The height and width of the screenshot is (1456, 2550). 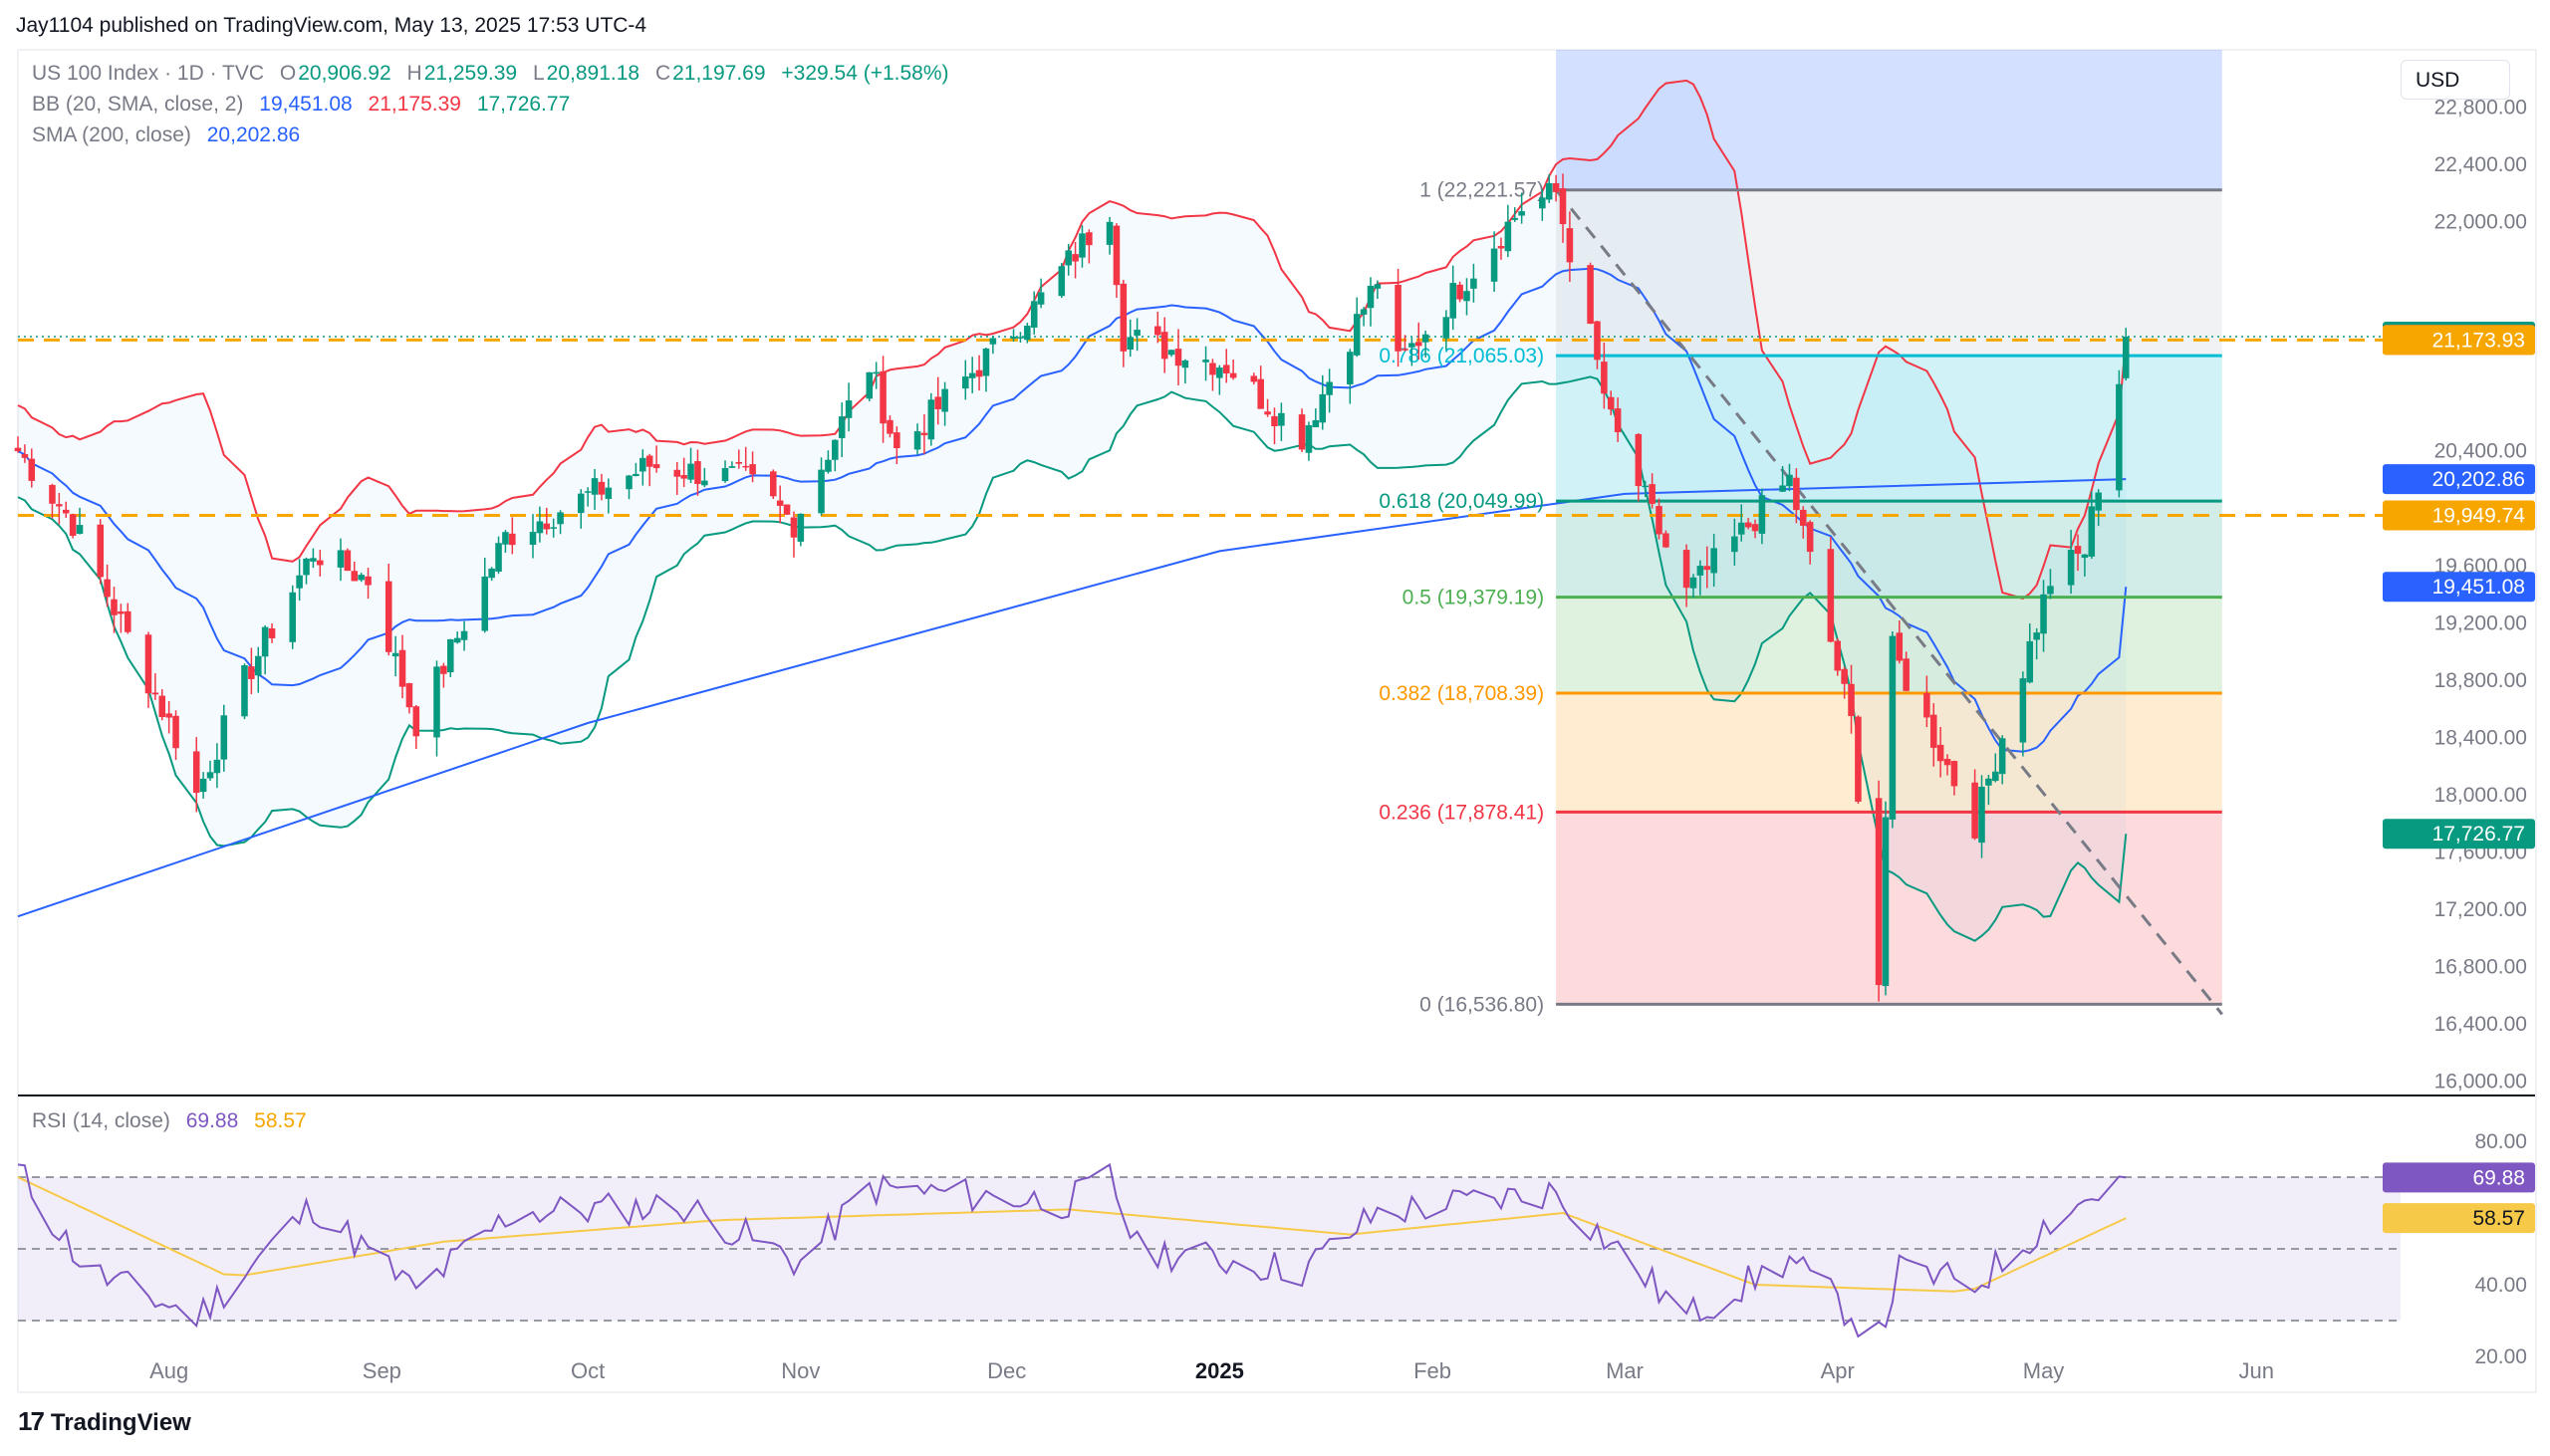 I want to click on y-tick-label: 18,800.00, so click(x=2480, y=680).